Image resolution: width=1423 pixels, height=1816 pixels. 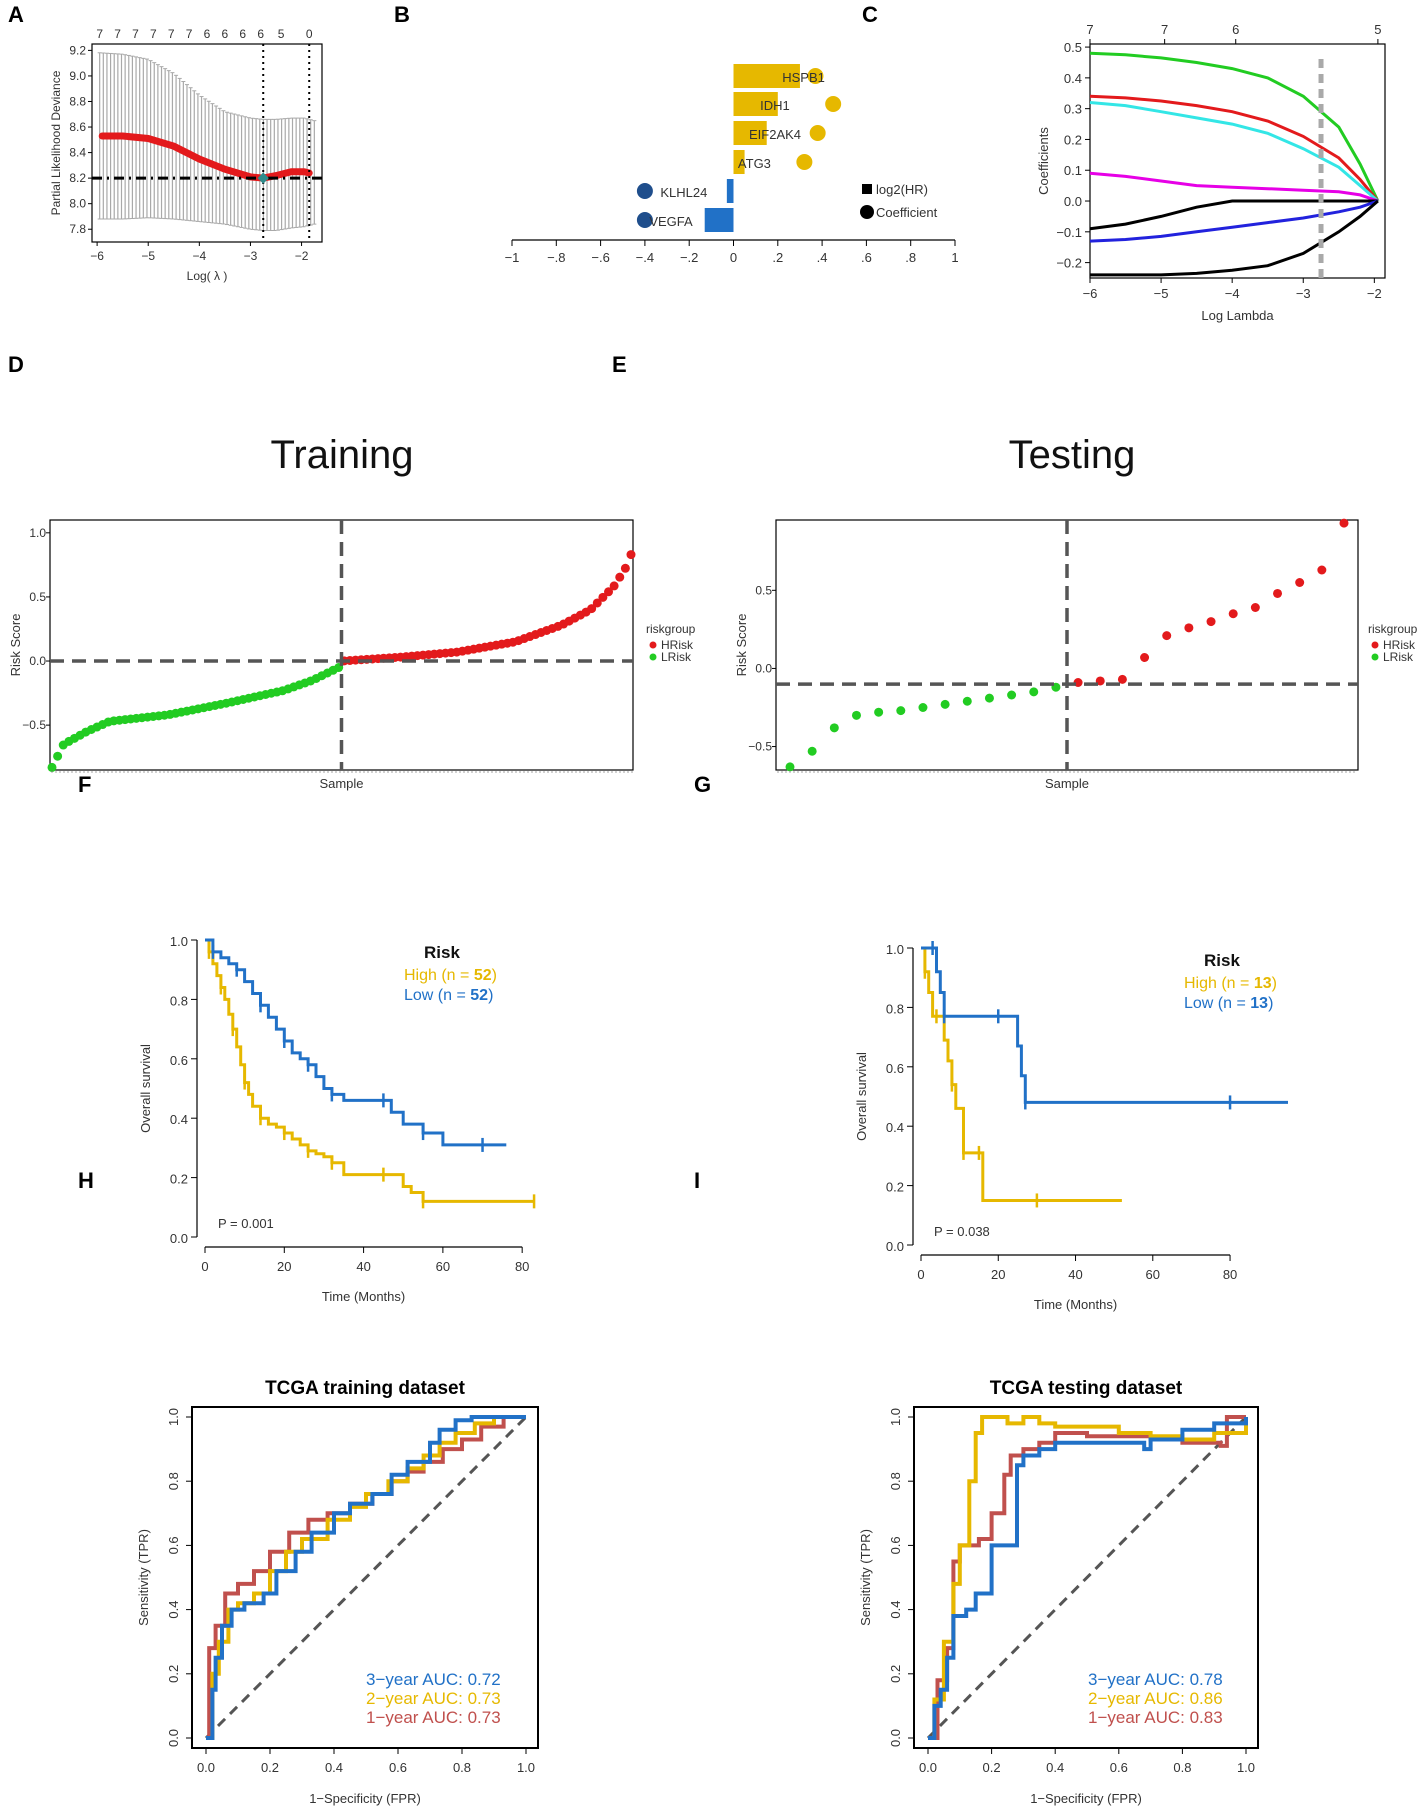 What do you see at coordinates (77, 50) in the screenshot?
I see `y-tick-label: 9.2` at bounding box center [77, 50].